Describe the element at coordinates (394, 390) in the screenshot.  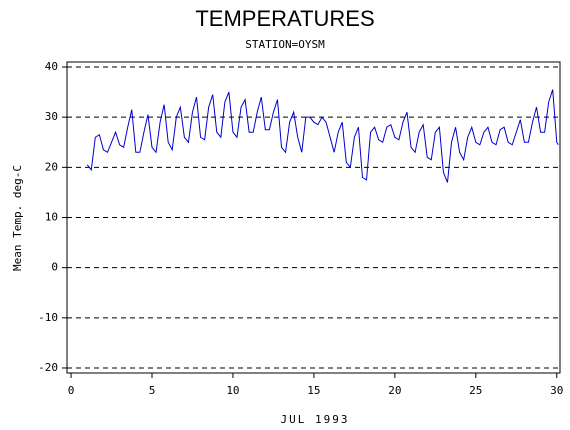
I see `x-tick-label: 20` at that location.